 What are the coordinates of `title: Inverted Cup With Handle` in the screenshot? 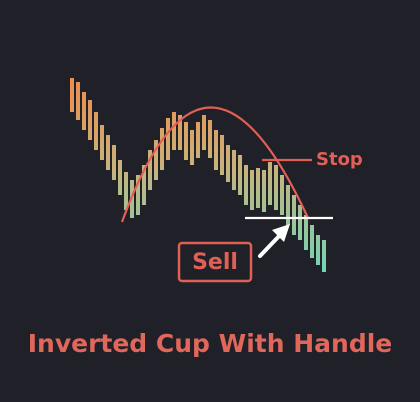 It's located at (210, 343).